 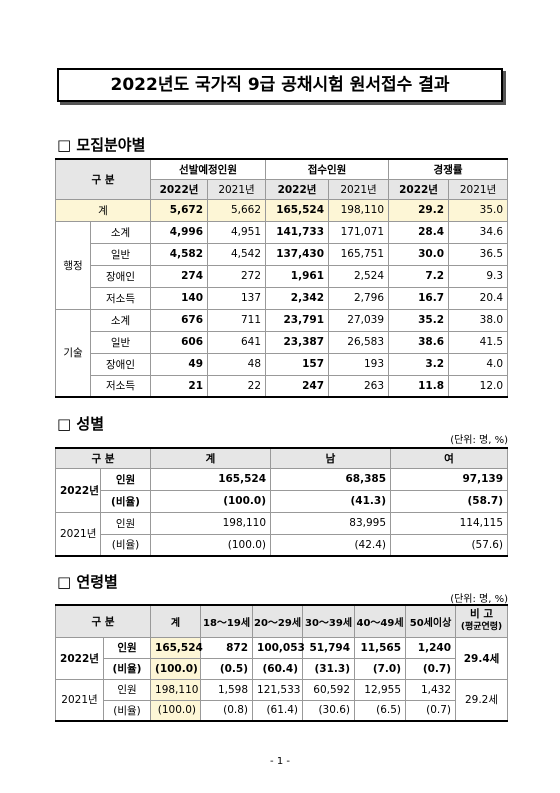 I want to click on data-row: 2021년 인원 198,110 83,995 114,115, so click(x=282, y=534).